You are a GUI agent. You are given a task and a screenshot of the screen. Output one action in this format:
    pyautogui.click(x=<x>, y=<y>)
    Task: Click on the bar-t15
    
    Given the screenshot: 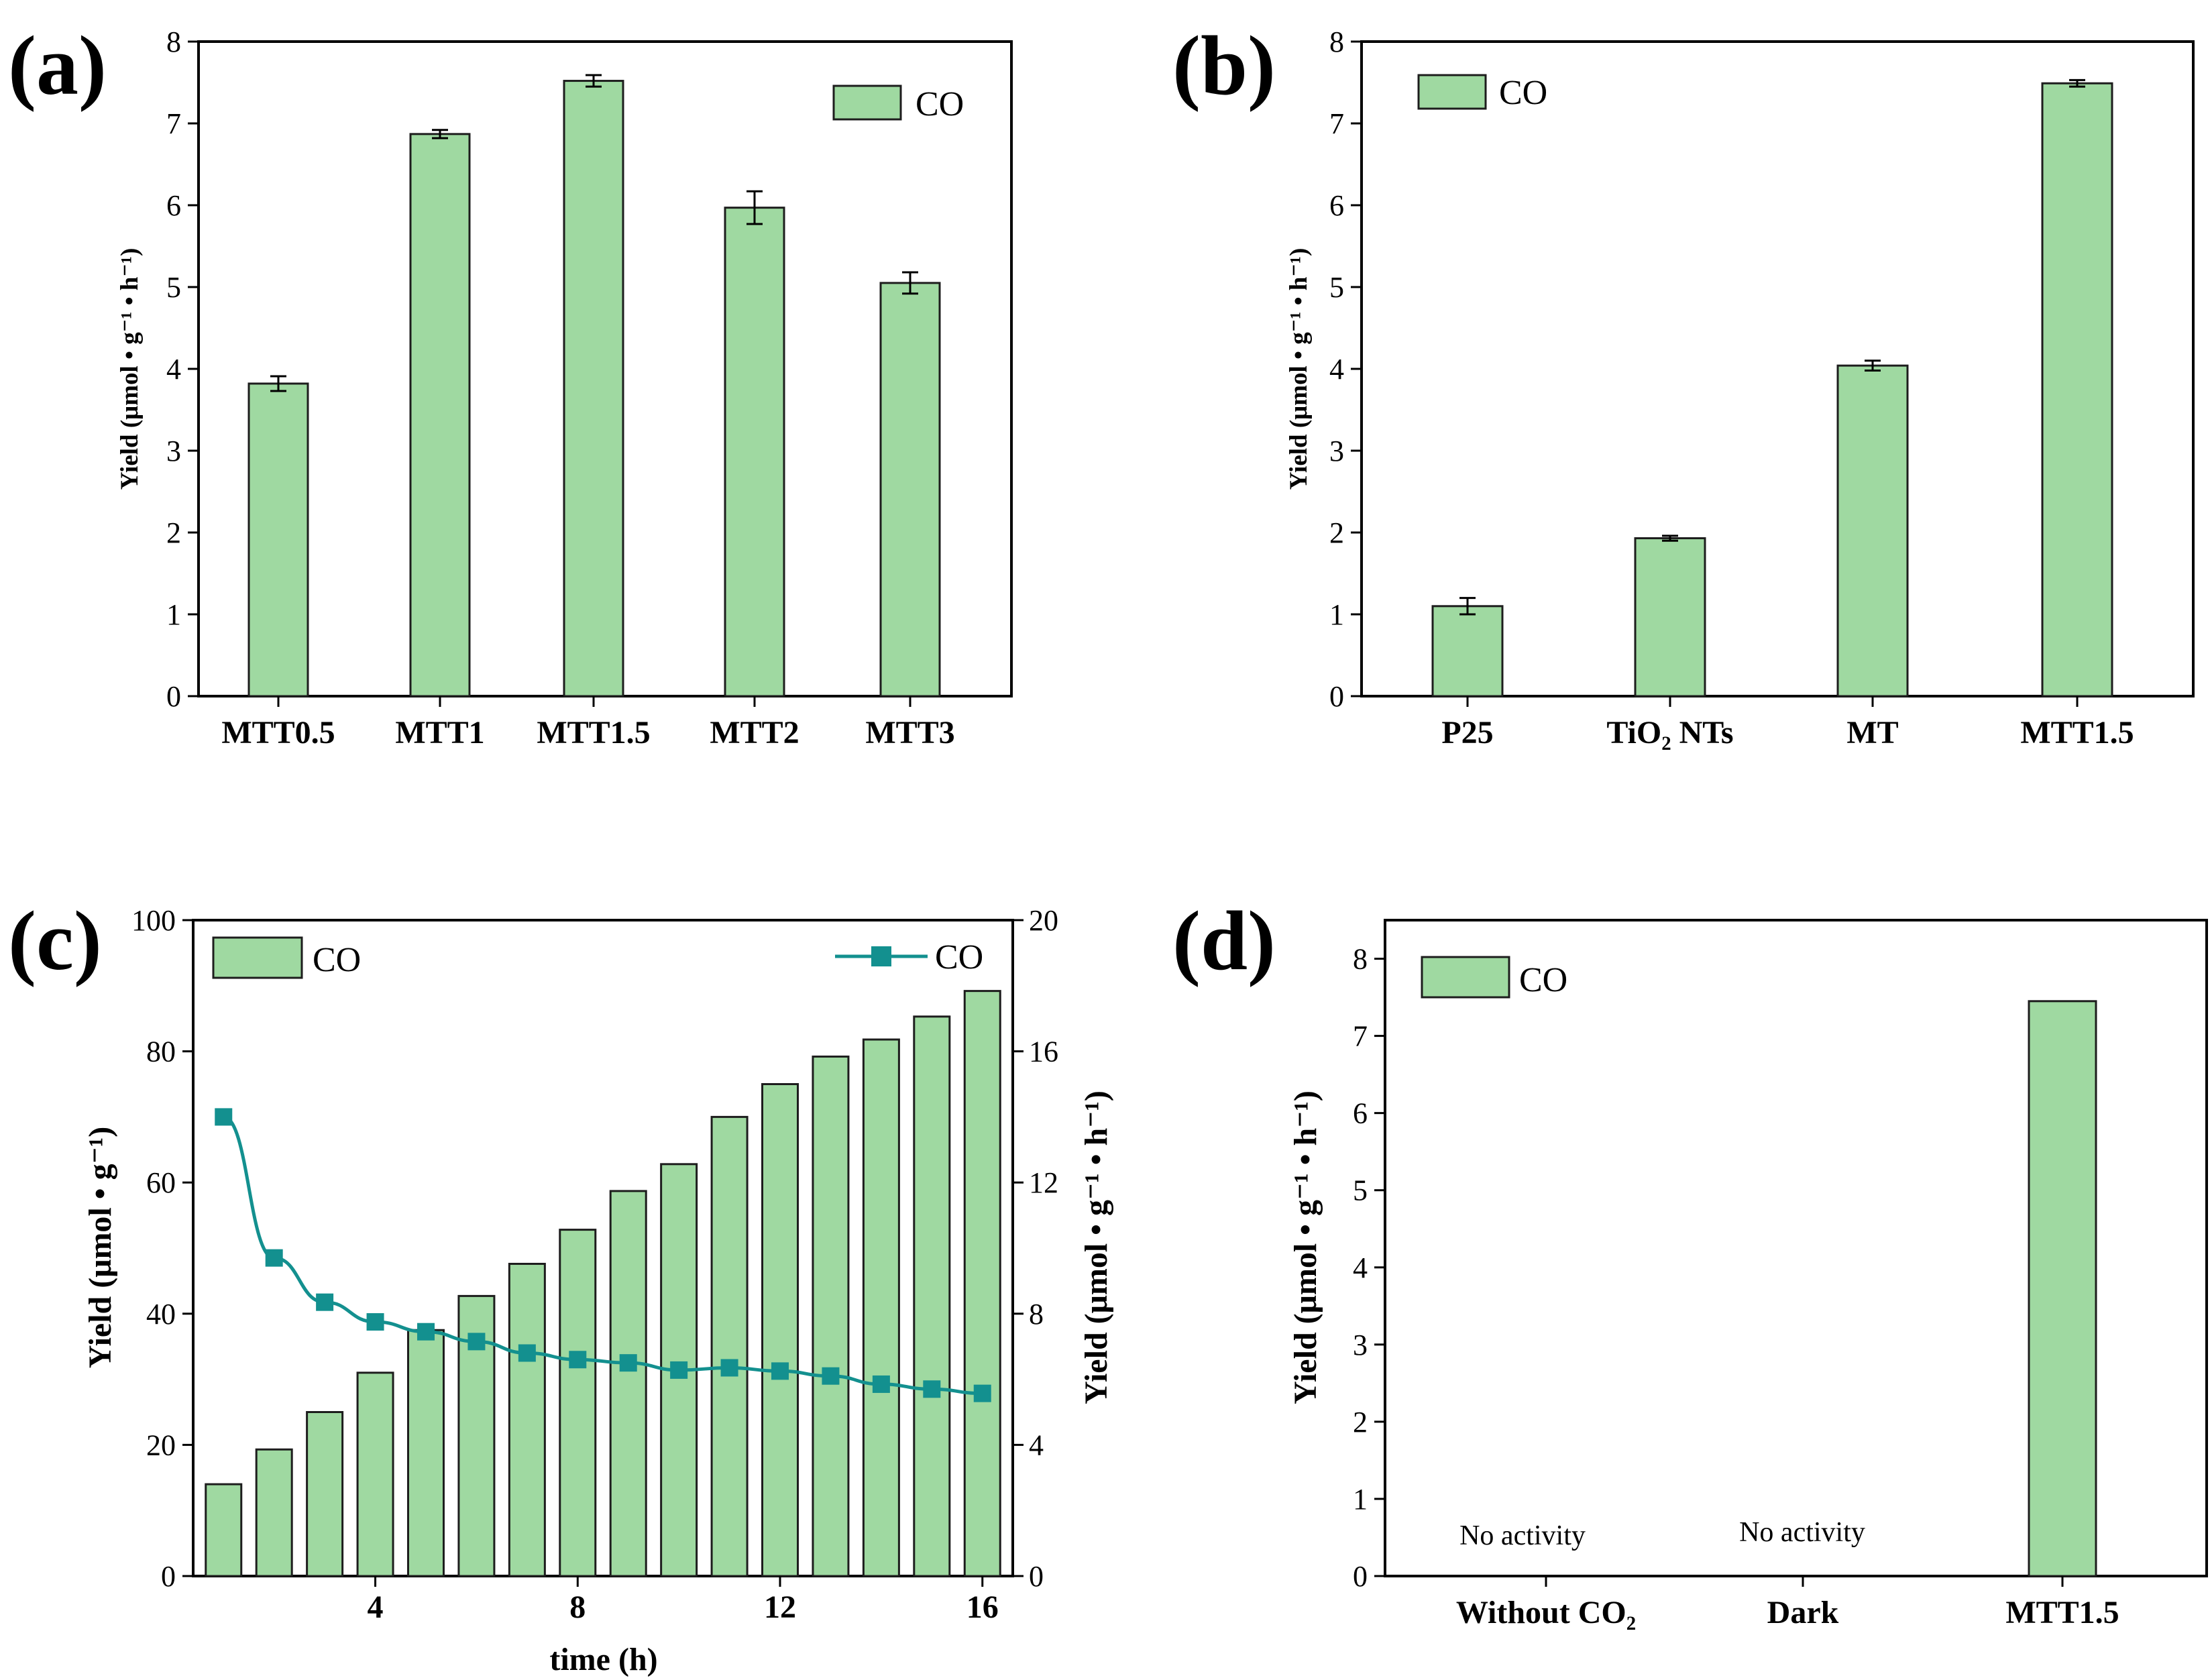 What is the action you would take?
    pyautogui.click(x=932, y=1296)
    